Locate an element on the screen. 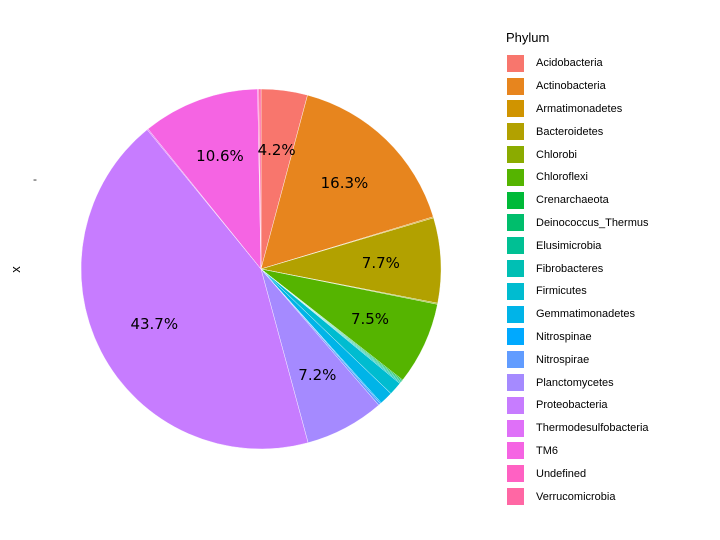 The image size is (720, 540). legend-label: Bacteroidetes is located at coordinates (570, 131).